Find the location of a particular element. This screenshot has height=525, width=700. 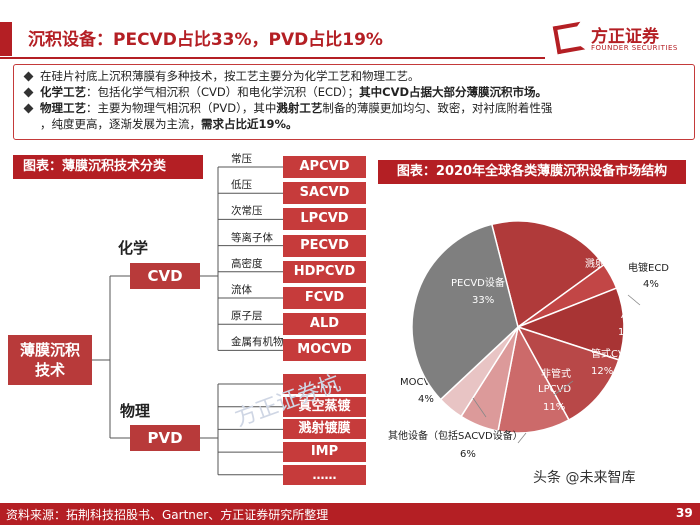

cvd-pressure-label: 流体 is located at coordinates (241, 290).